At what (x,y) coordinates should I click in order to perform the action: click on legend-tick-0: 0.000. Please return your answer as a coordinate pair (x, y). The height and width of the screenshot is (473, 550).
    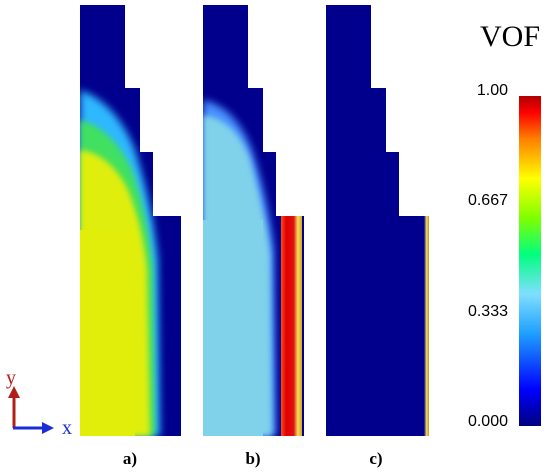
    Looking at the image, I should click on (488, 421).